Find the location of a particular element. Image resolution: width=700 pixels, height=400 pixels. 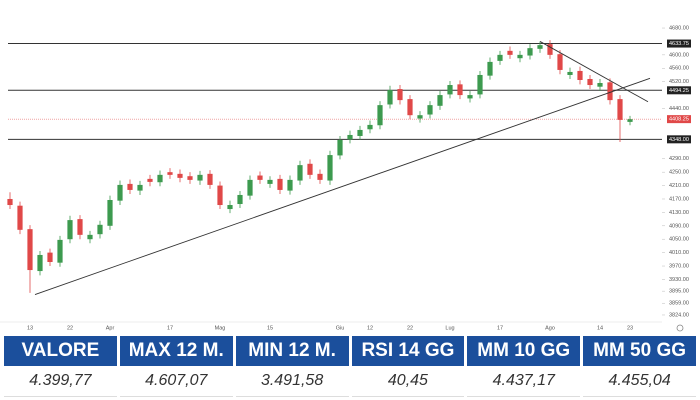

y-tick-label: 4520.00 is located at coordinates (679, 82).